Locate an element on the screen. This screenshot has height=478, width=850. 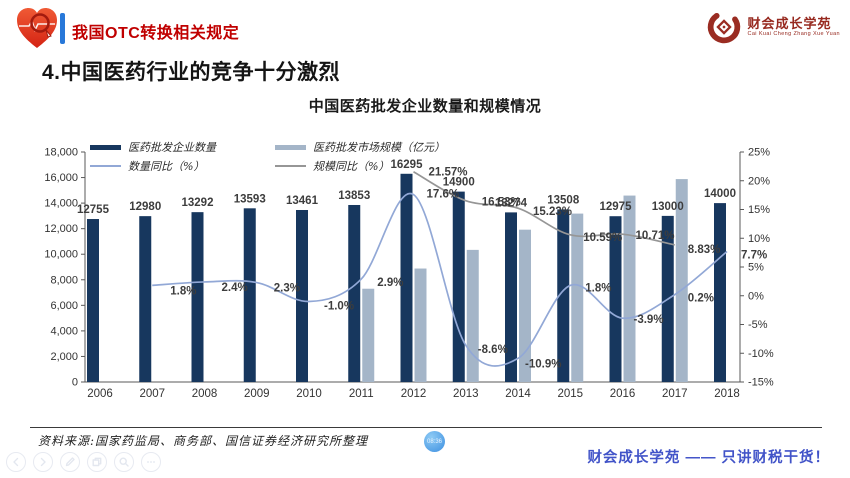
line-point-label: 16.53% is located at coordinates (501, 203).